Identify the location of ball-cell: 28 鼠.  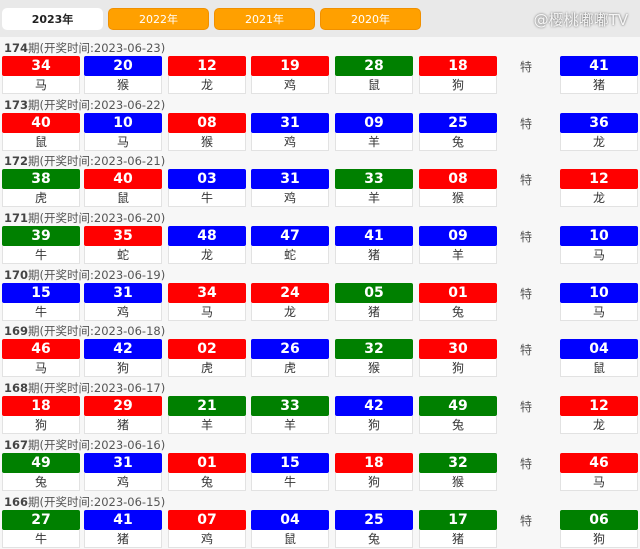
(374, 75).